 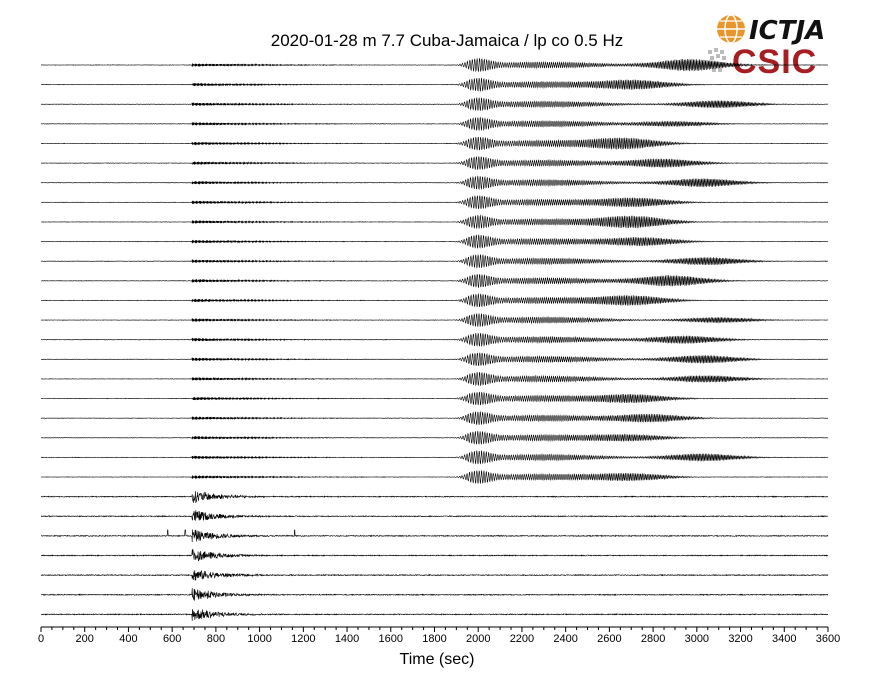 I want to click on ictja-logo: ICTJA, so click(x=776, y=29).